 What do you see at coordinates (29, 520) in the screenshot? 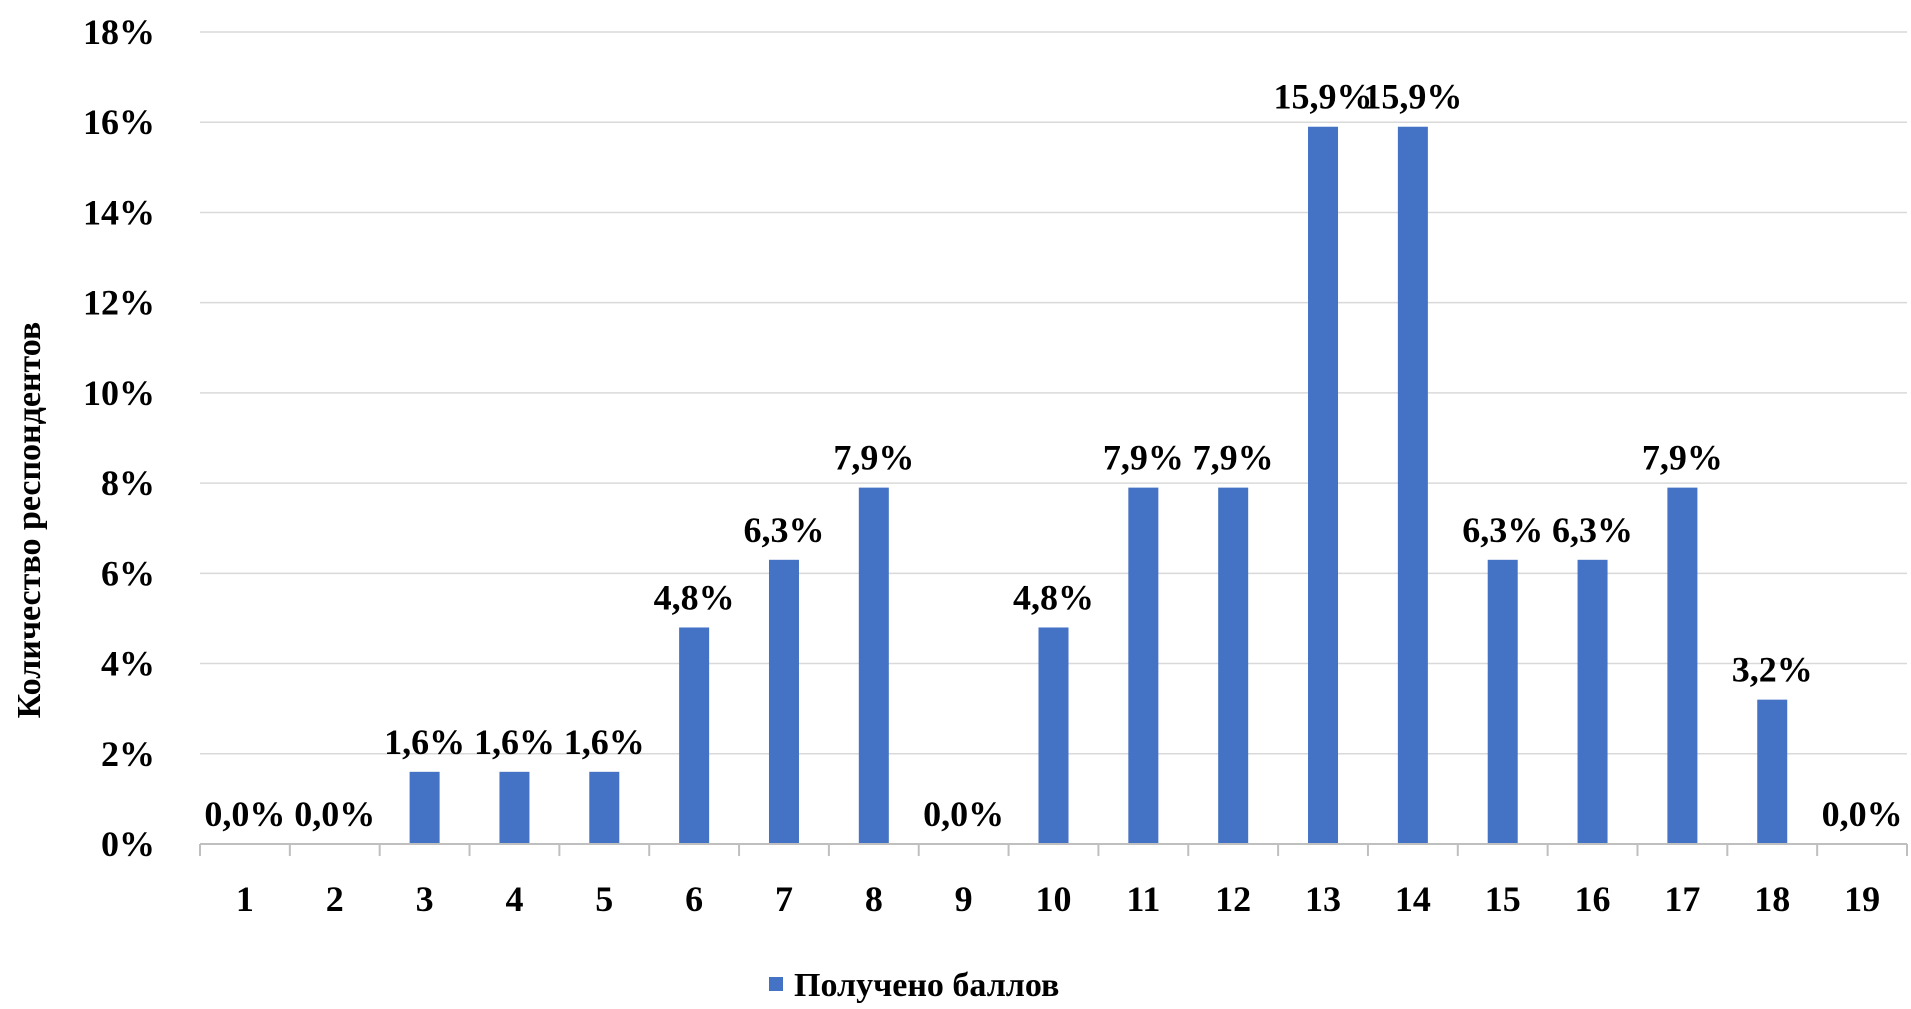
I see `y-axis-title: Количество респондентов` at bounding box center [29, 520].